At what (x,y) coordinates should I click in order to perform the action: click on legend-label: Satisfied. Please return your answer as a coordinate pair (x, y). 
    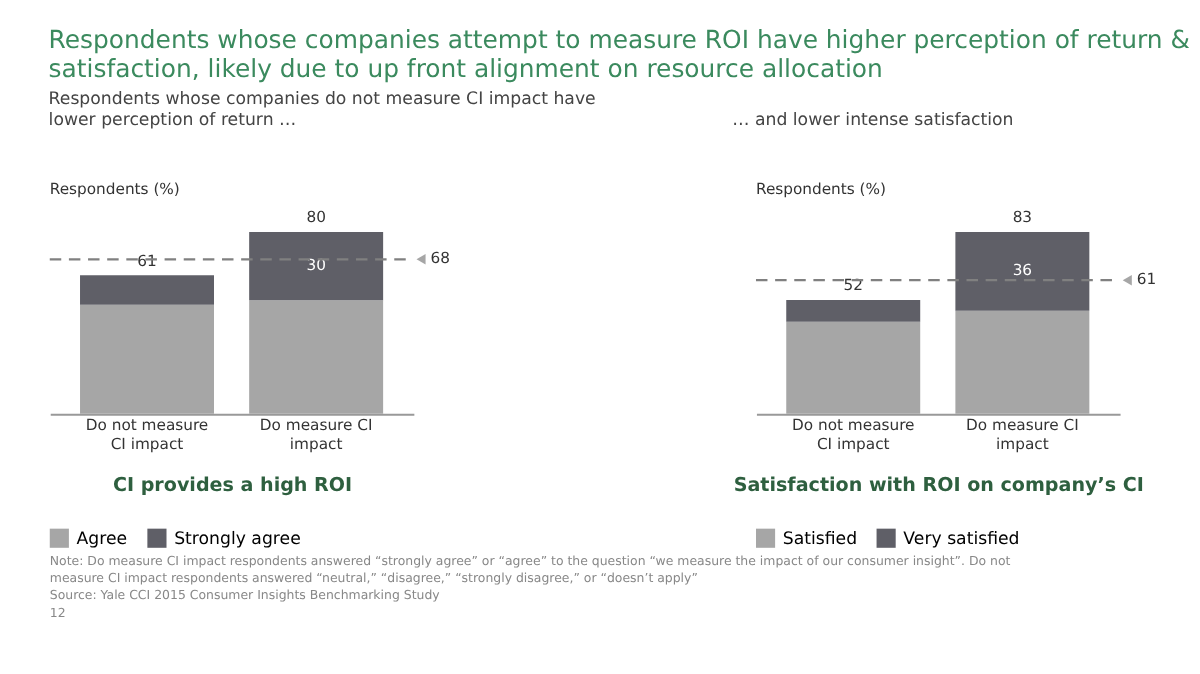
    Looking at the image, I should click on (820, 539).